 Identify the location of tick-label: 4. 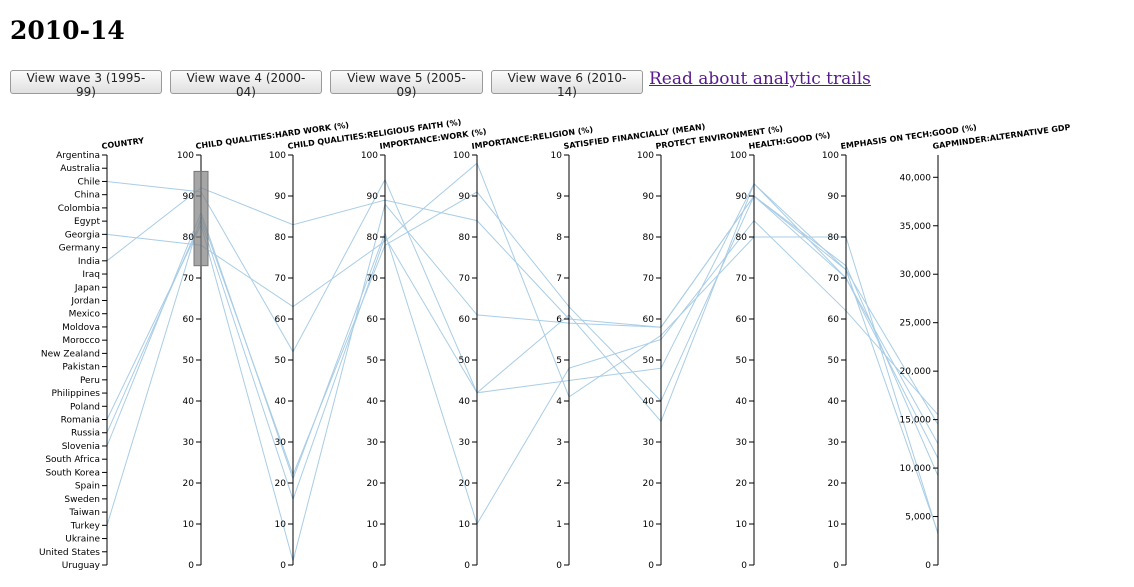
(559, 402).